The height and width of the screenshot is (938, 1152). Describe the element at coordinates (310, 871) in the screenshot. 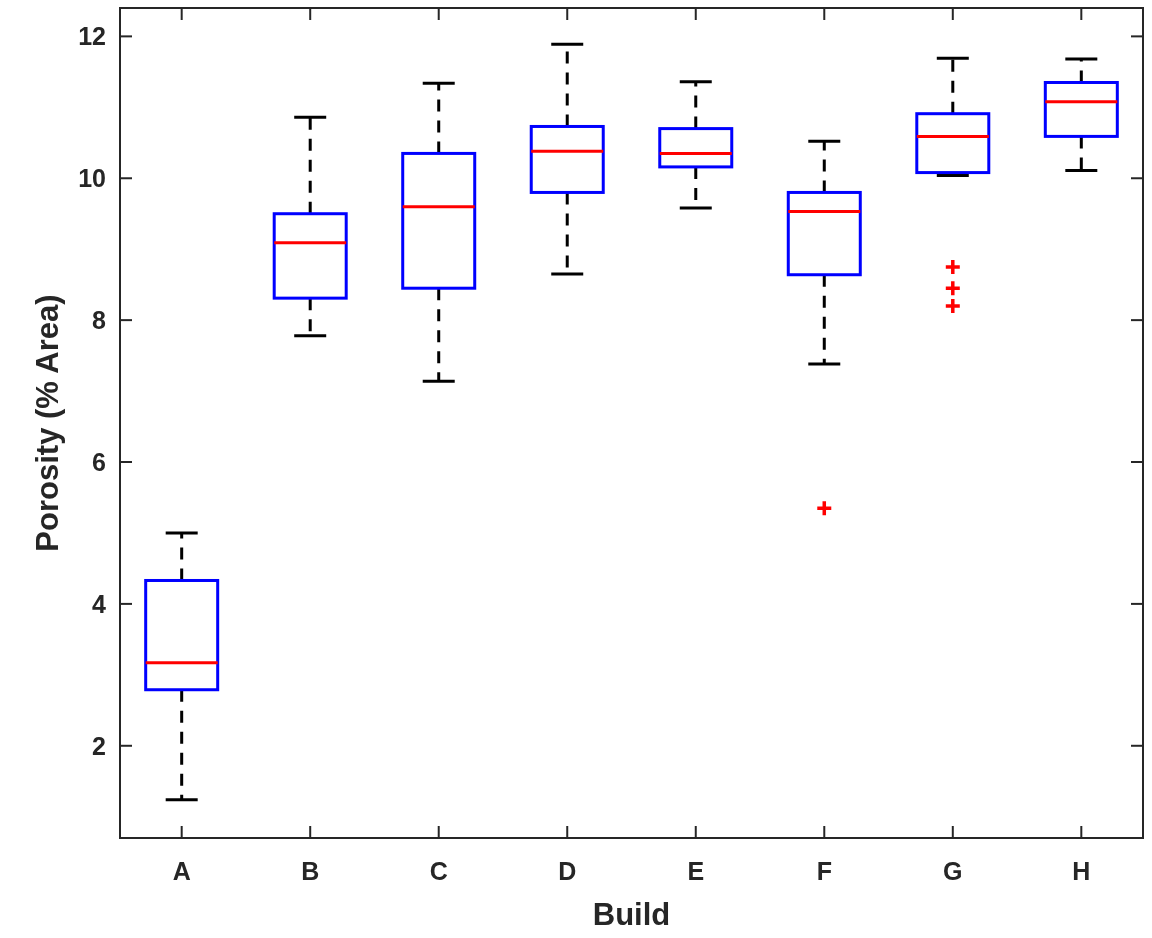

I see `x-tick-label: B` at that location.